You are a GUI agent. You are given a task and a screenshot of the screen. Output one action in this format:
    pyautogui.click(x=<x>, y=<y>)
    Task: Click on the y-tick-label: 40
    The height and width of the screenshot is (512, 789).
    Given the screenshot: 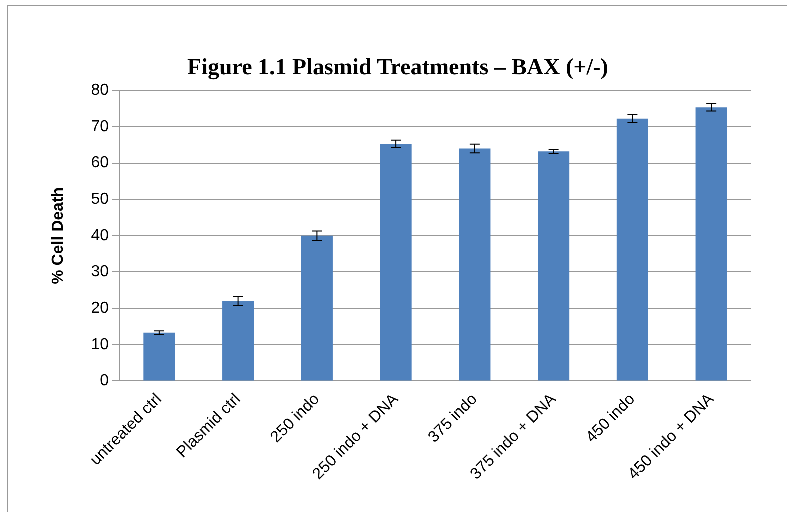 What is the action you would take?
    pyautogui.click(x=100, y=235)
    